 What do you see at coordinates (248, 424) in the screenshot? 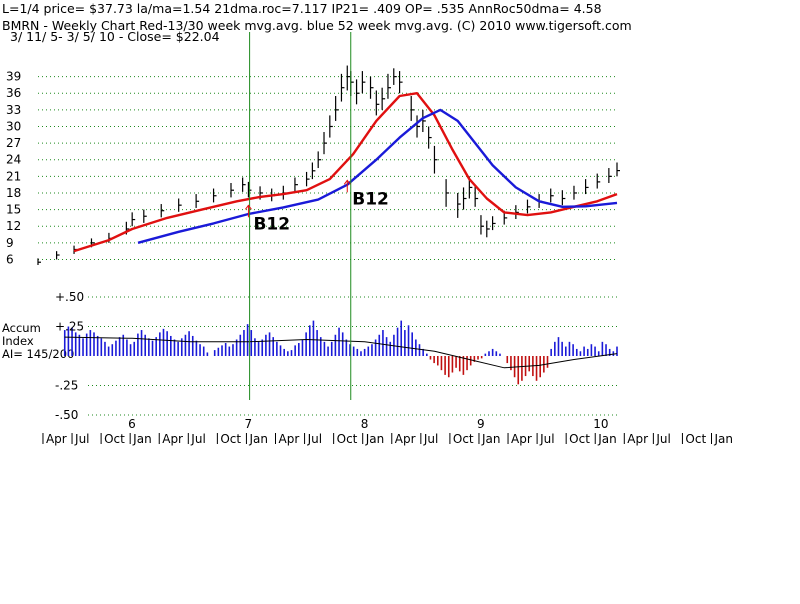
I see `x-year-label: 7` at bounding box center [248, 424].